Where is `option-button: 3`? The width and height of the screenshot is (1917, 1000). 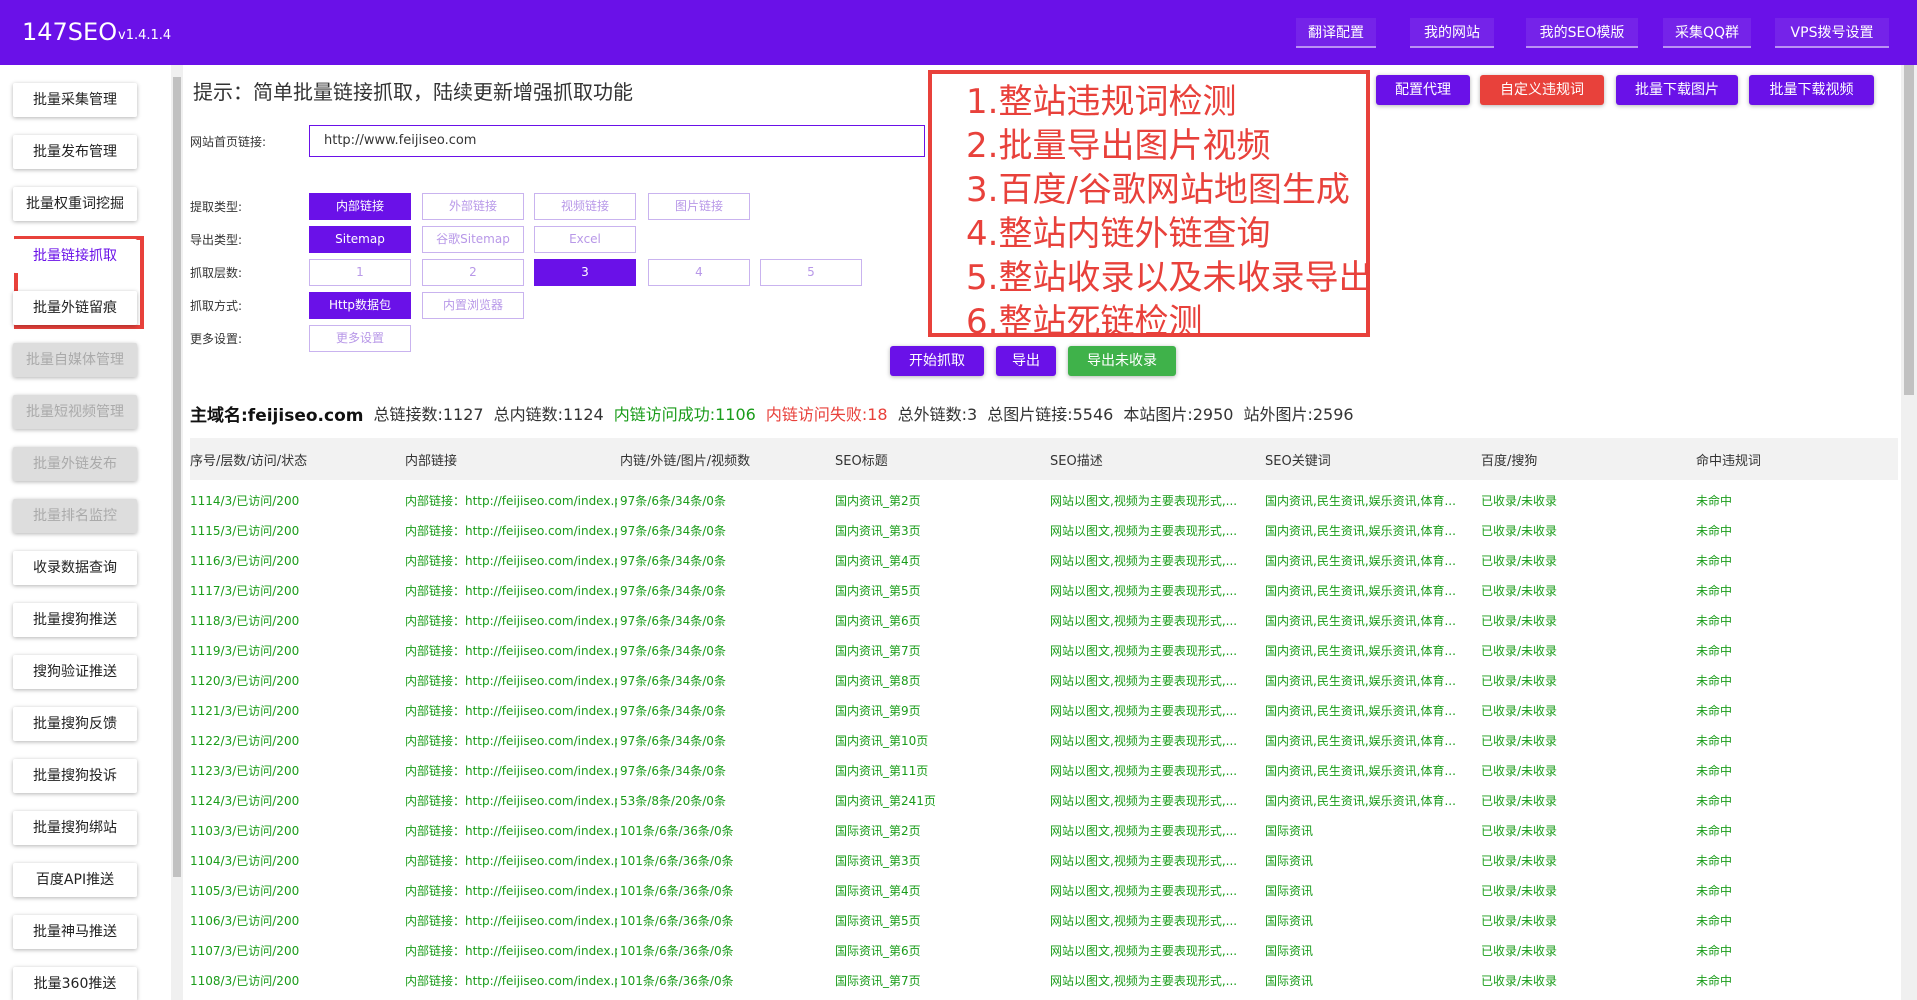 option-button: 3 is located at coordinates (585, 272).